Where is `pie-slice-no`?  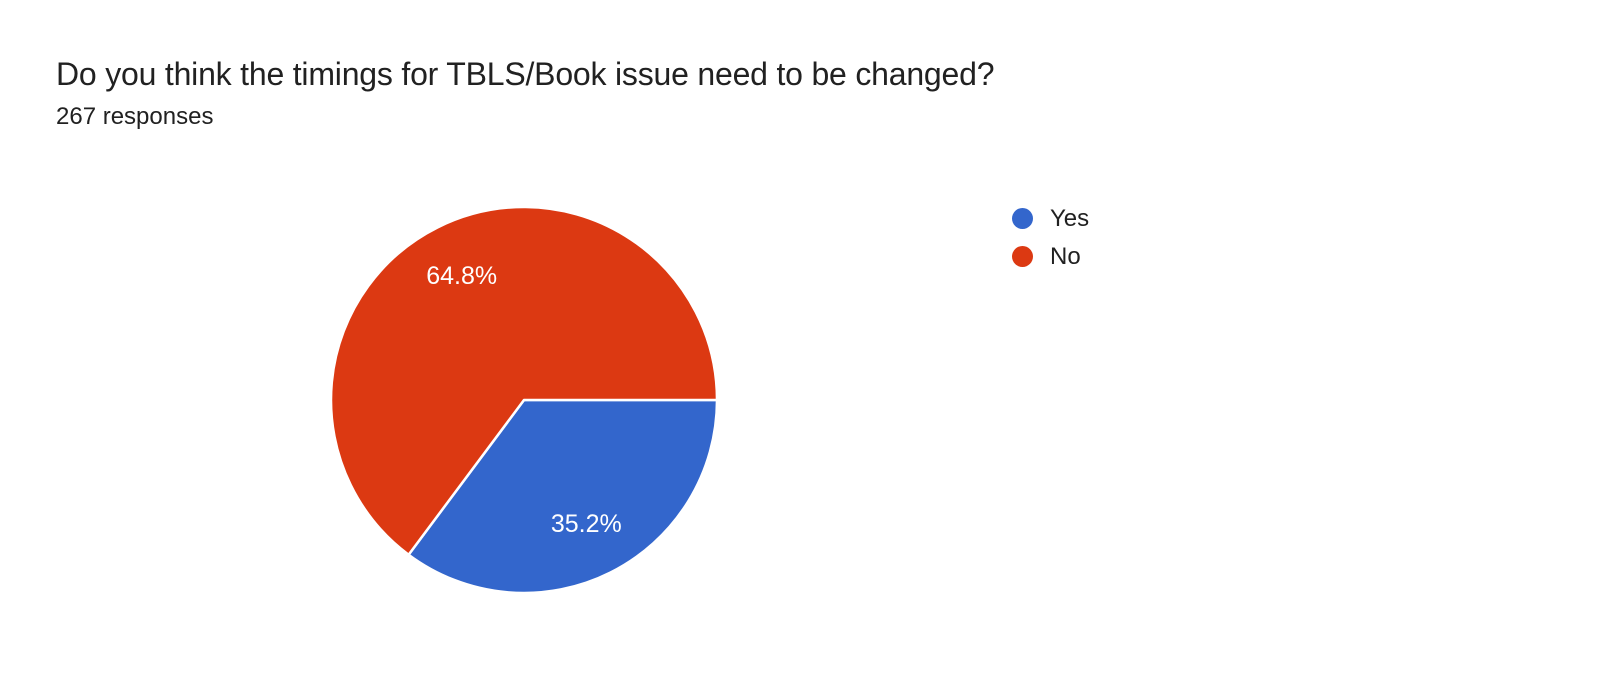 pie-slice-no is located at coordinates (524, 380).